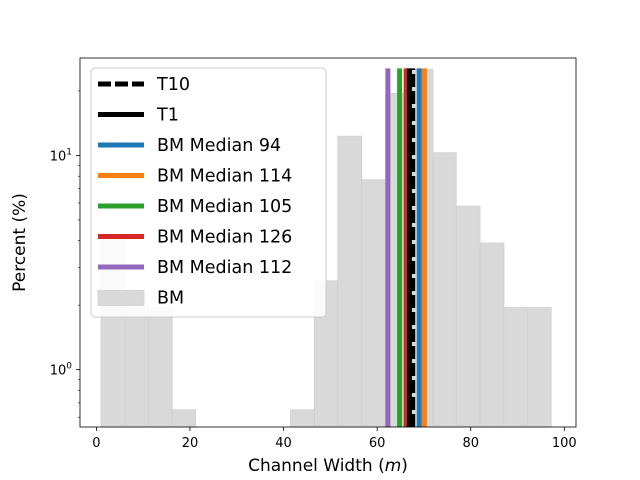 The height and width of the screenshot is (480, 640). What do you see at coordinates (406, 247) in the screenshot?
I see `median-lines` at bounding box center [406, 247].